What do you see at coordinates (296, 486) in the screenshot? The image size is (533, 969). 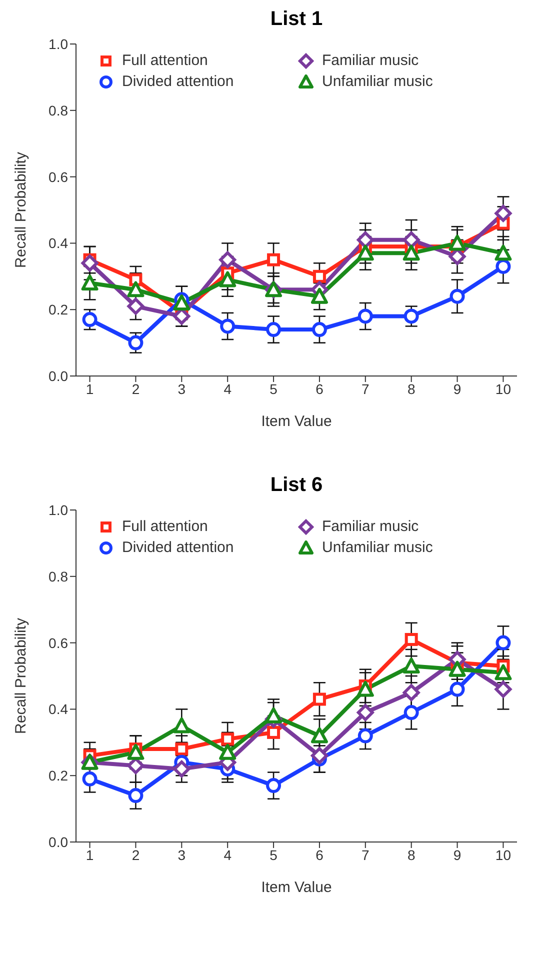 I see `chart-title: List 6` at bounding box center [296, 486].